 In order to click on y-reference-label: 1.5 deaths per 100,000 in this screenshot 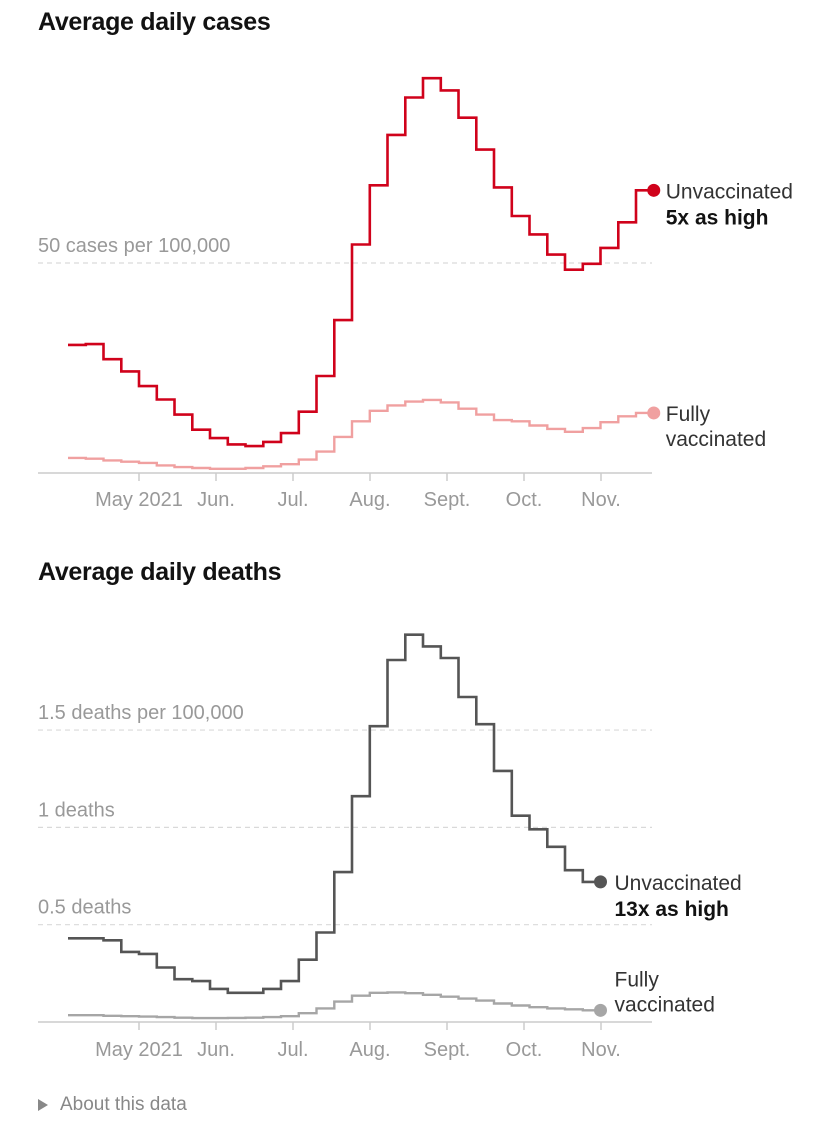, I will do `click(141, 713)`.